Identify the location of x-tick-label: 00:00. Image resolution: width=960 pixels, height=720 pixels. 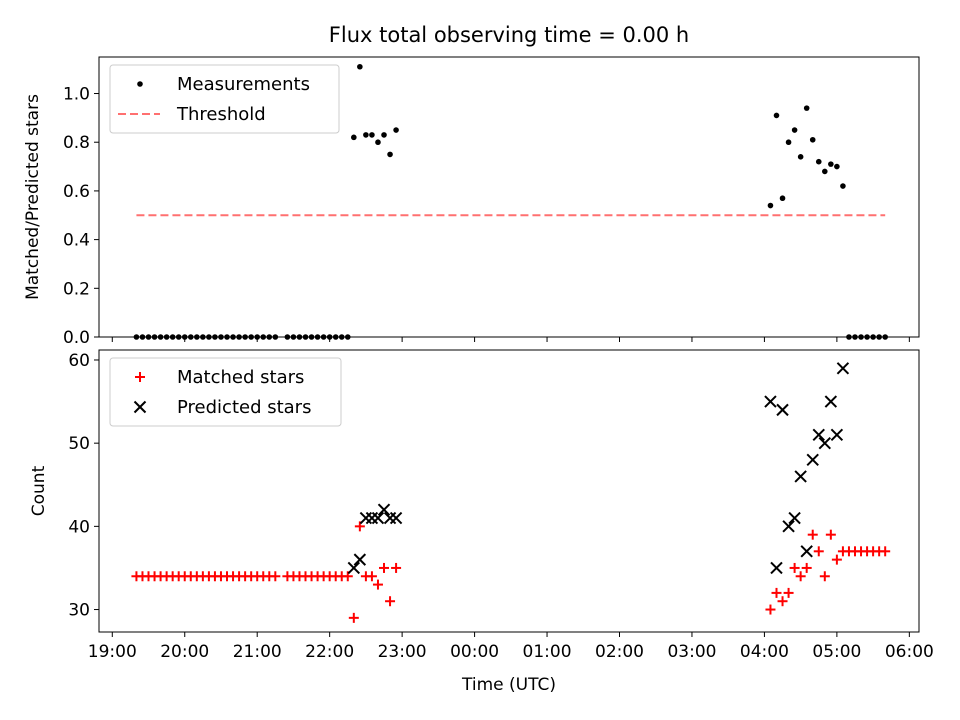
(474, 652).